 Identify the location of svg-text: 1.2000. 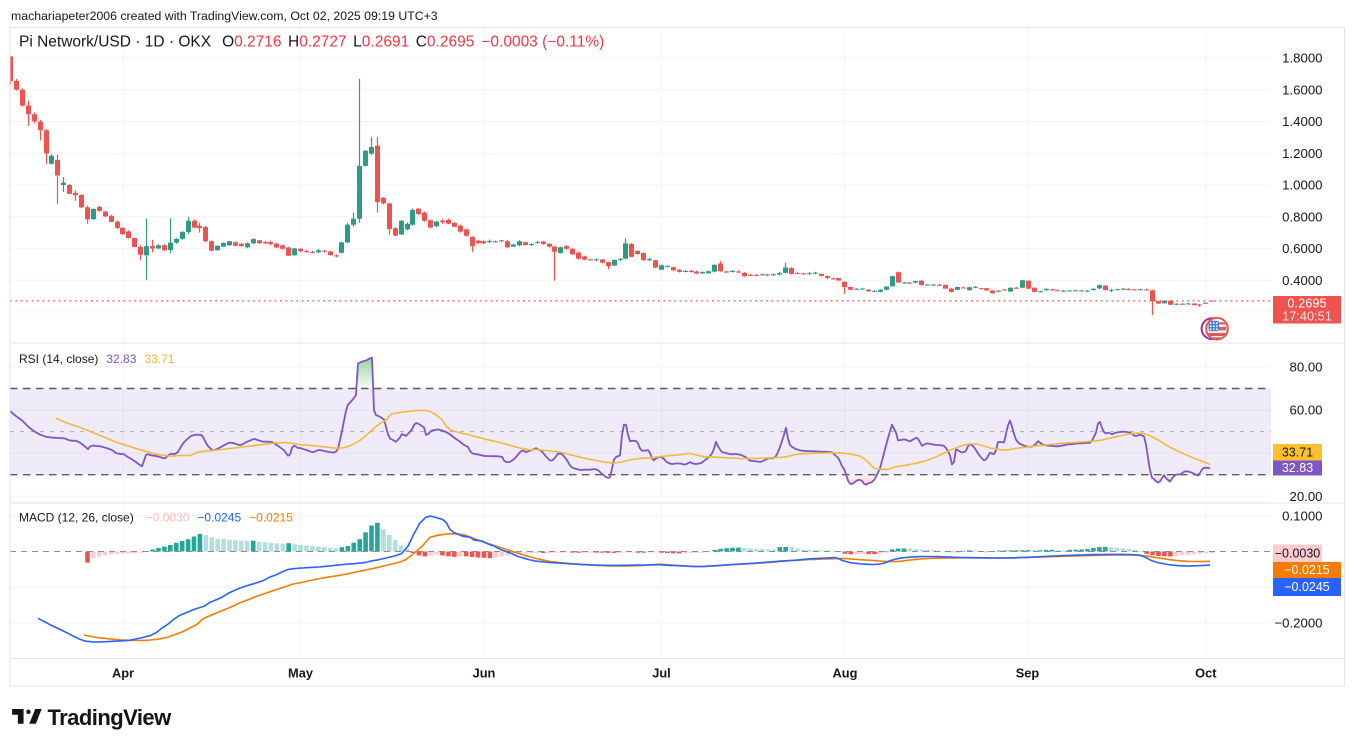
(1302, 153).